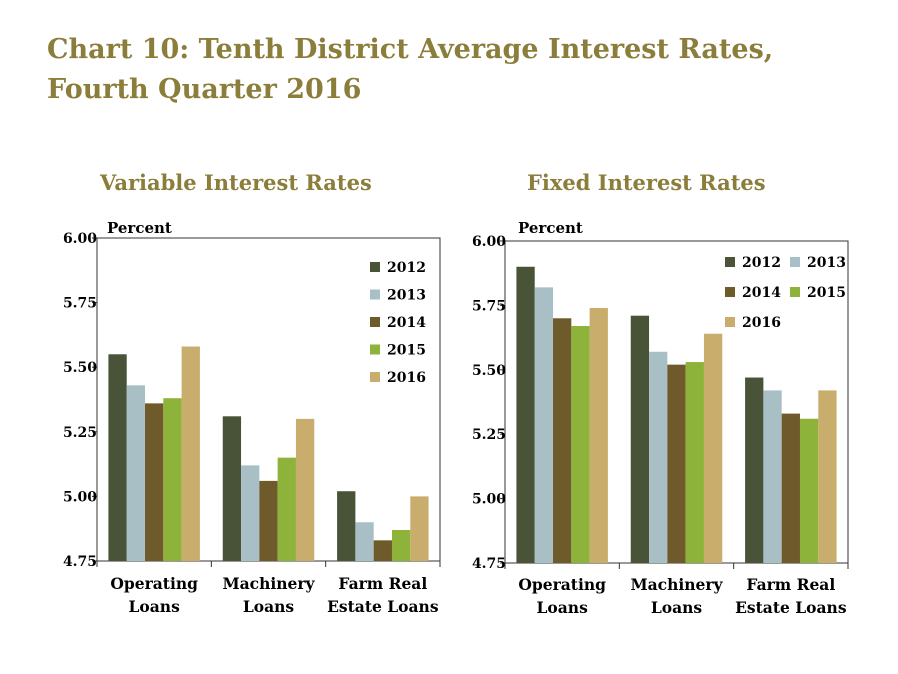 The image size is (898, 674). Describe the element at coordinates (489, 306) in the screenshot. I see `fixed-y-tick-label: 5.75` at that location.